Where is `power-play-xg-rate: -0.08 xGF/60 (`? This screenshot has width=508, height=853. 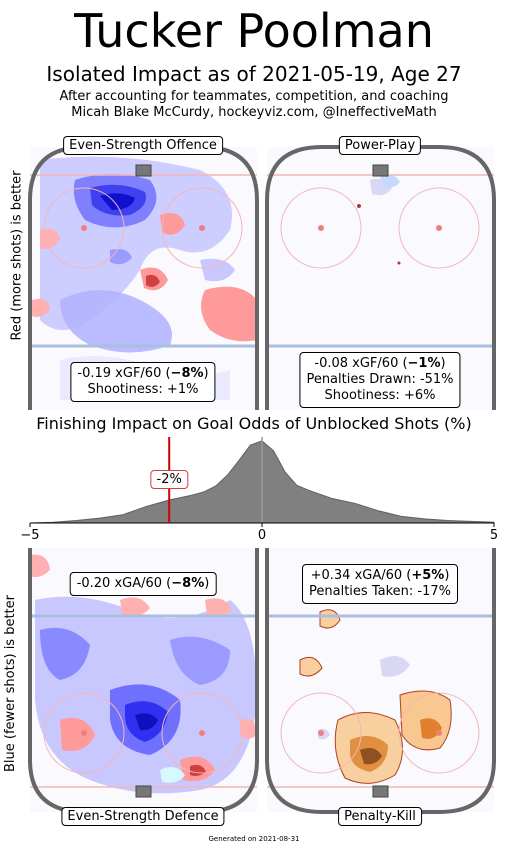 power-play-xg-rate: -0.08 xGF/60 ( is located at coordinates (361, 363).